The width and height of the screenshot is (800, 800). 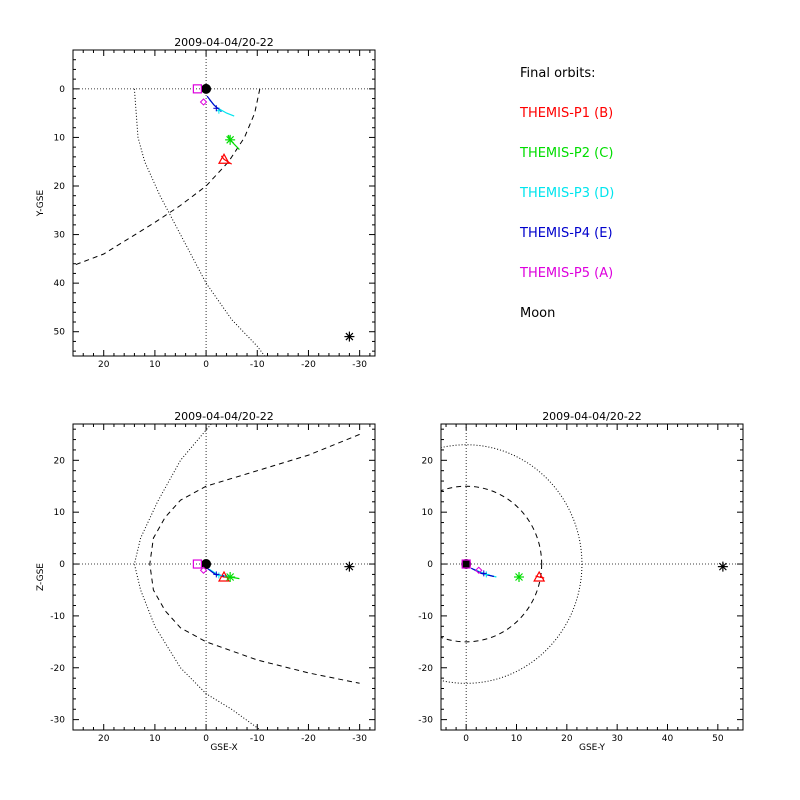 I want to click on x-axis-label: GSE-Y, so click(x=592, y=748).